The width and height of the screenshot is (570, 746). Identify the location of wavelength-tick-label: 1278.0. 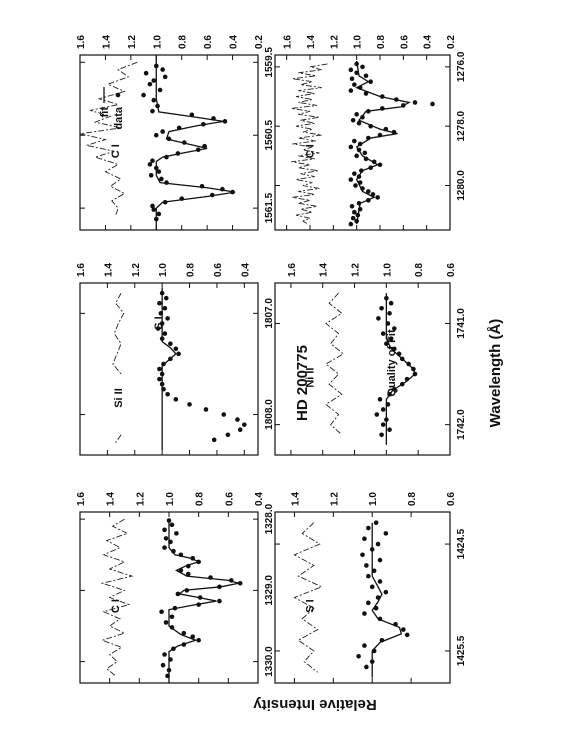
(461, 125).